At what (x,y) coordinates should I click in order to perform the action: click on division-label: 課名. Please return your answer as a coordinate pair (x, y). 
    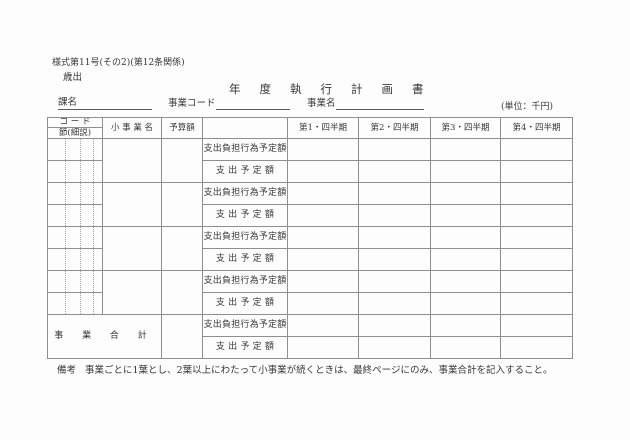
    Looking at the image, I should click on (68, 102).